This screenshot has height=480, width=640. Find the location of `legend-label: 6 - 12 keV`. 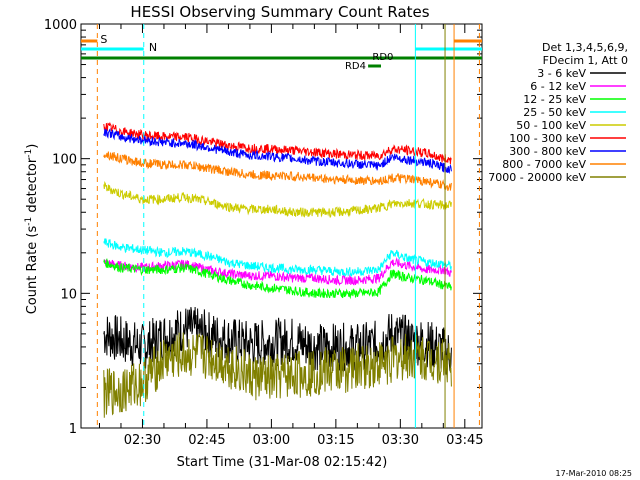

legend-label: 6 - 12 keV is located at coordinates (558, 86).